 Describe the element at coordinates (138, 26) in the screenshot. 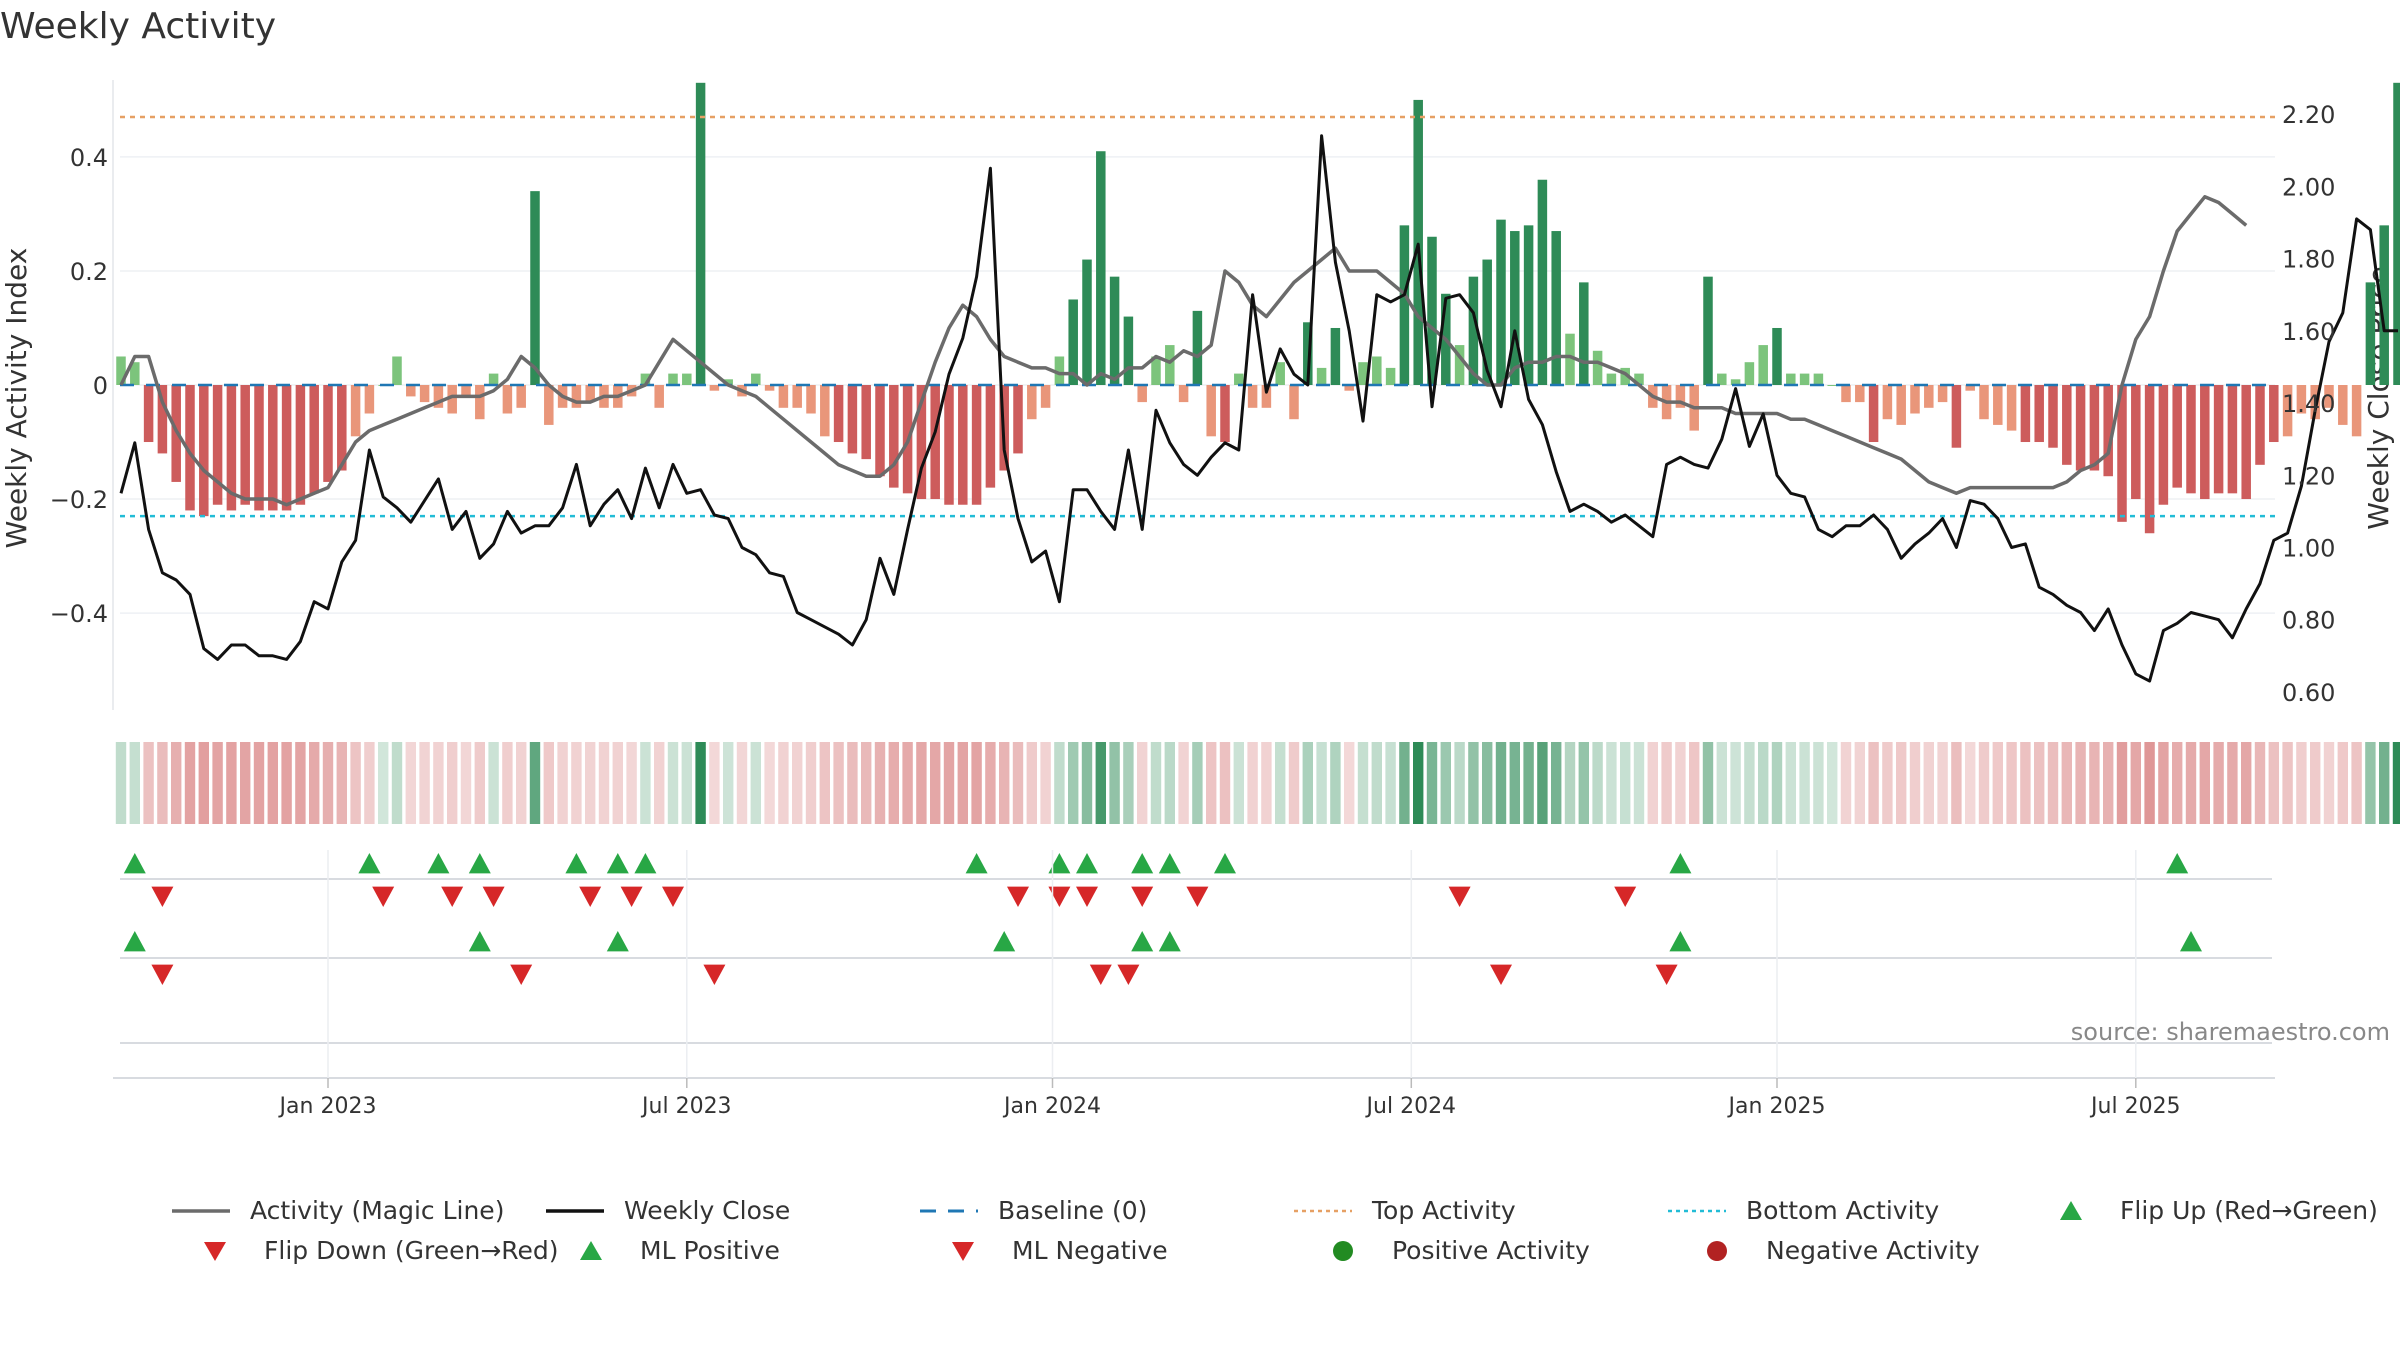

I see `chart-title: Weekly Activity` at that location.